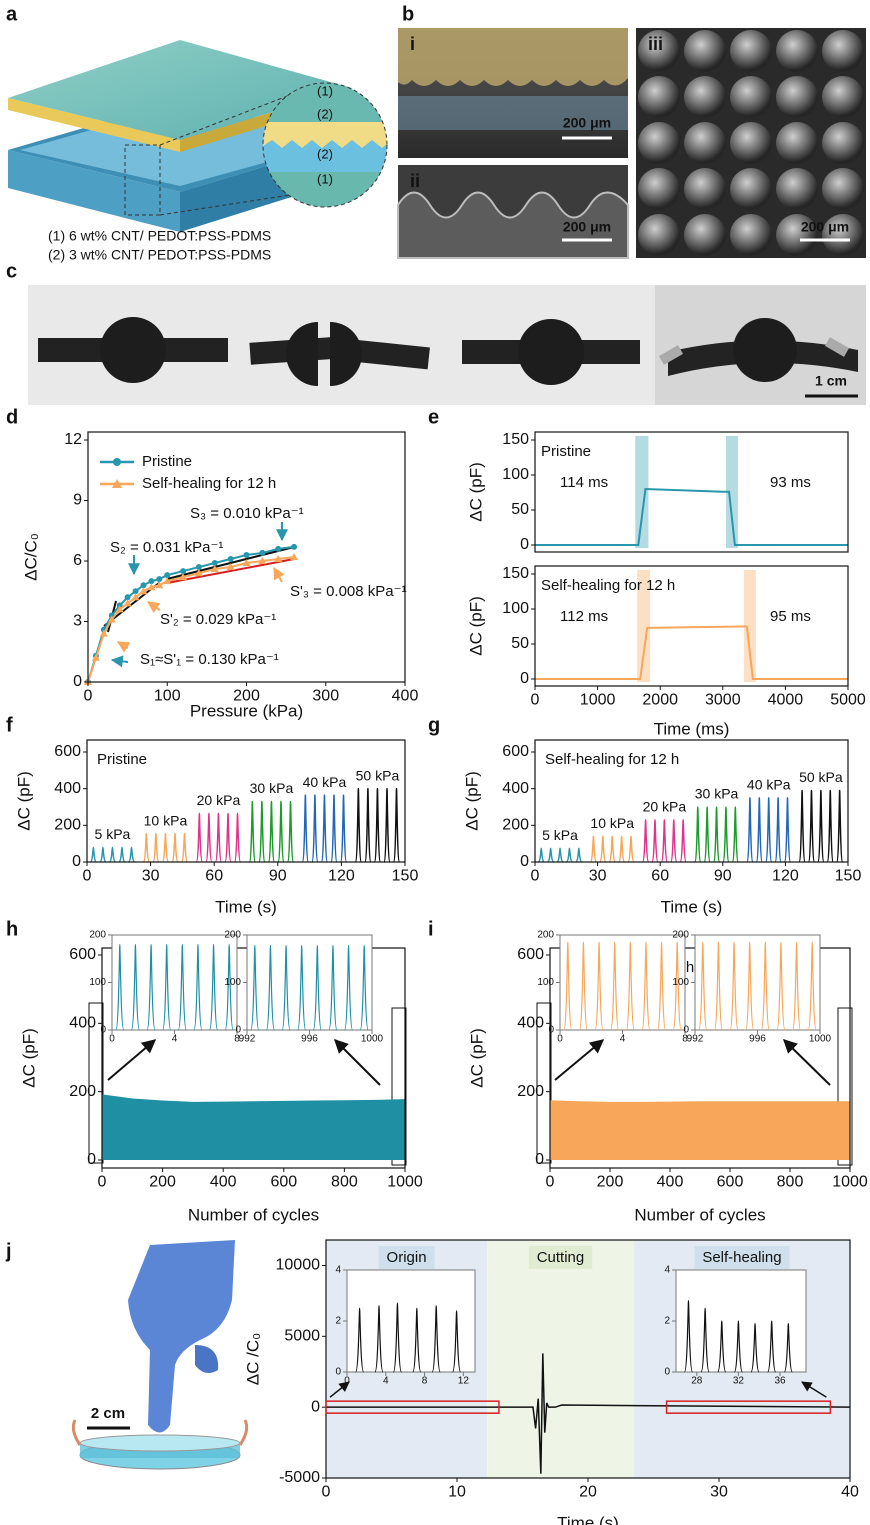 The width and height of the screenshot is (870, 1525). Describe the element at coordinates (77, 621) in the screenshot. I see `y-tick-label: 3` at that location.